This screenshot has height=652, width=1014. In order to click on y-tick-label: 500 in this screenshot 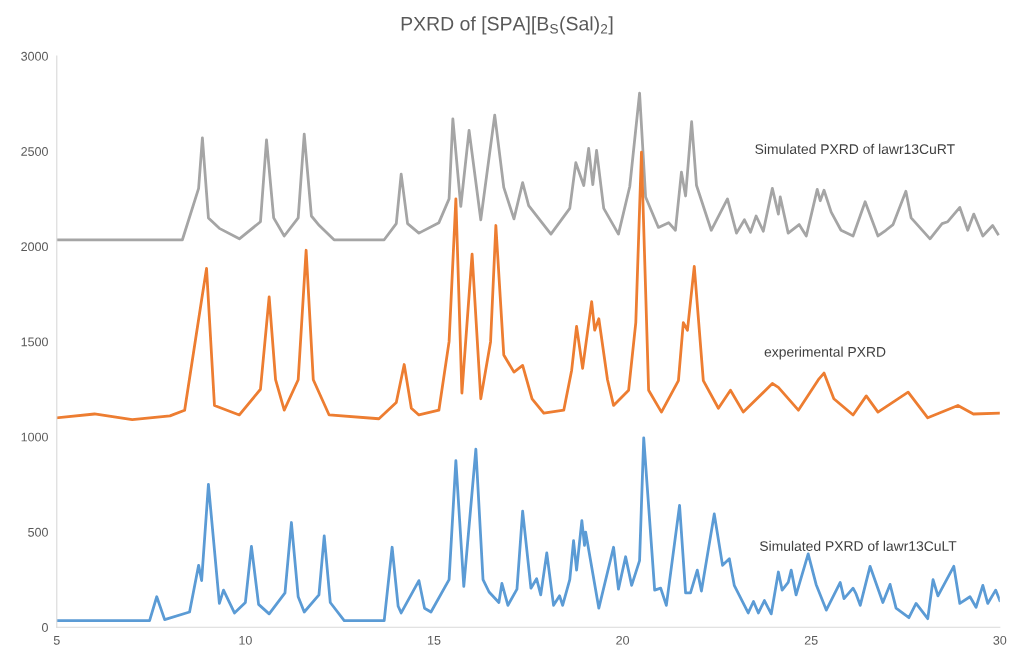, I will do `click(38, 532)`.